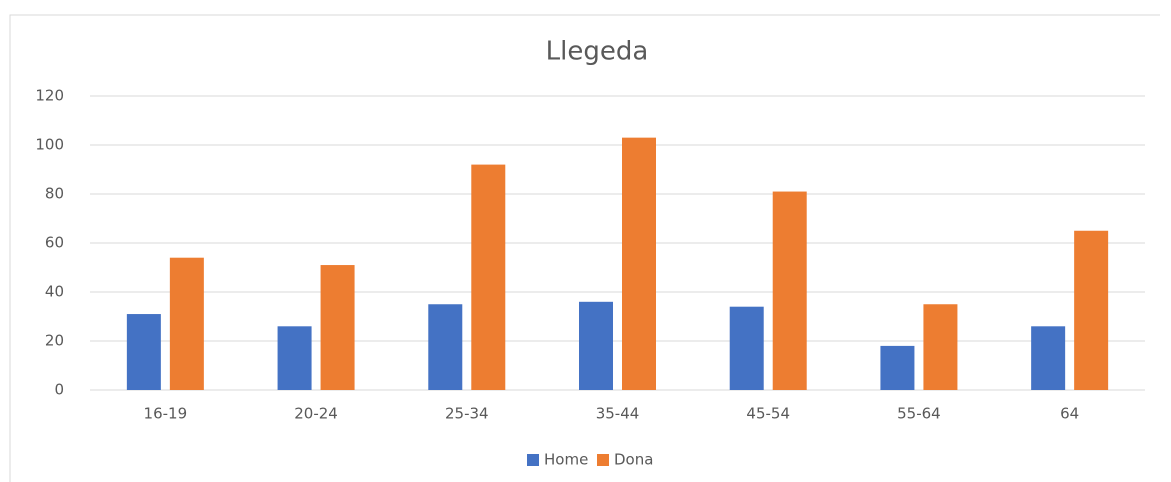 The height and width of the screenshot is (482, 1171). Describe the element at coordinates (49, 145) in the screenshot. I see `y-tick-label: 100` at that location.